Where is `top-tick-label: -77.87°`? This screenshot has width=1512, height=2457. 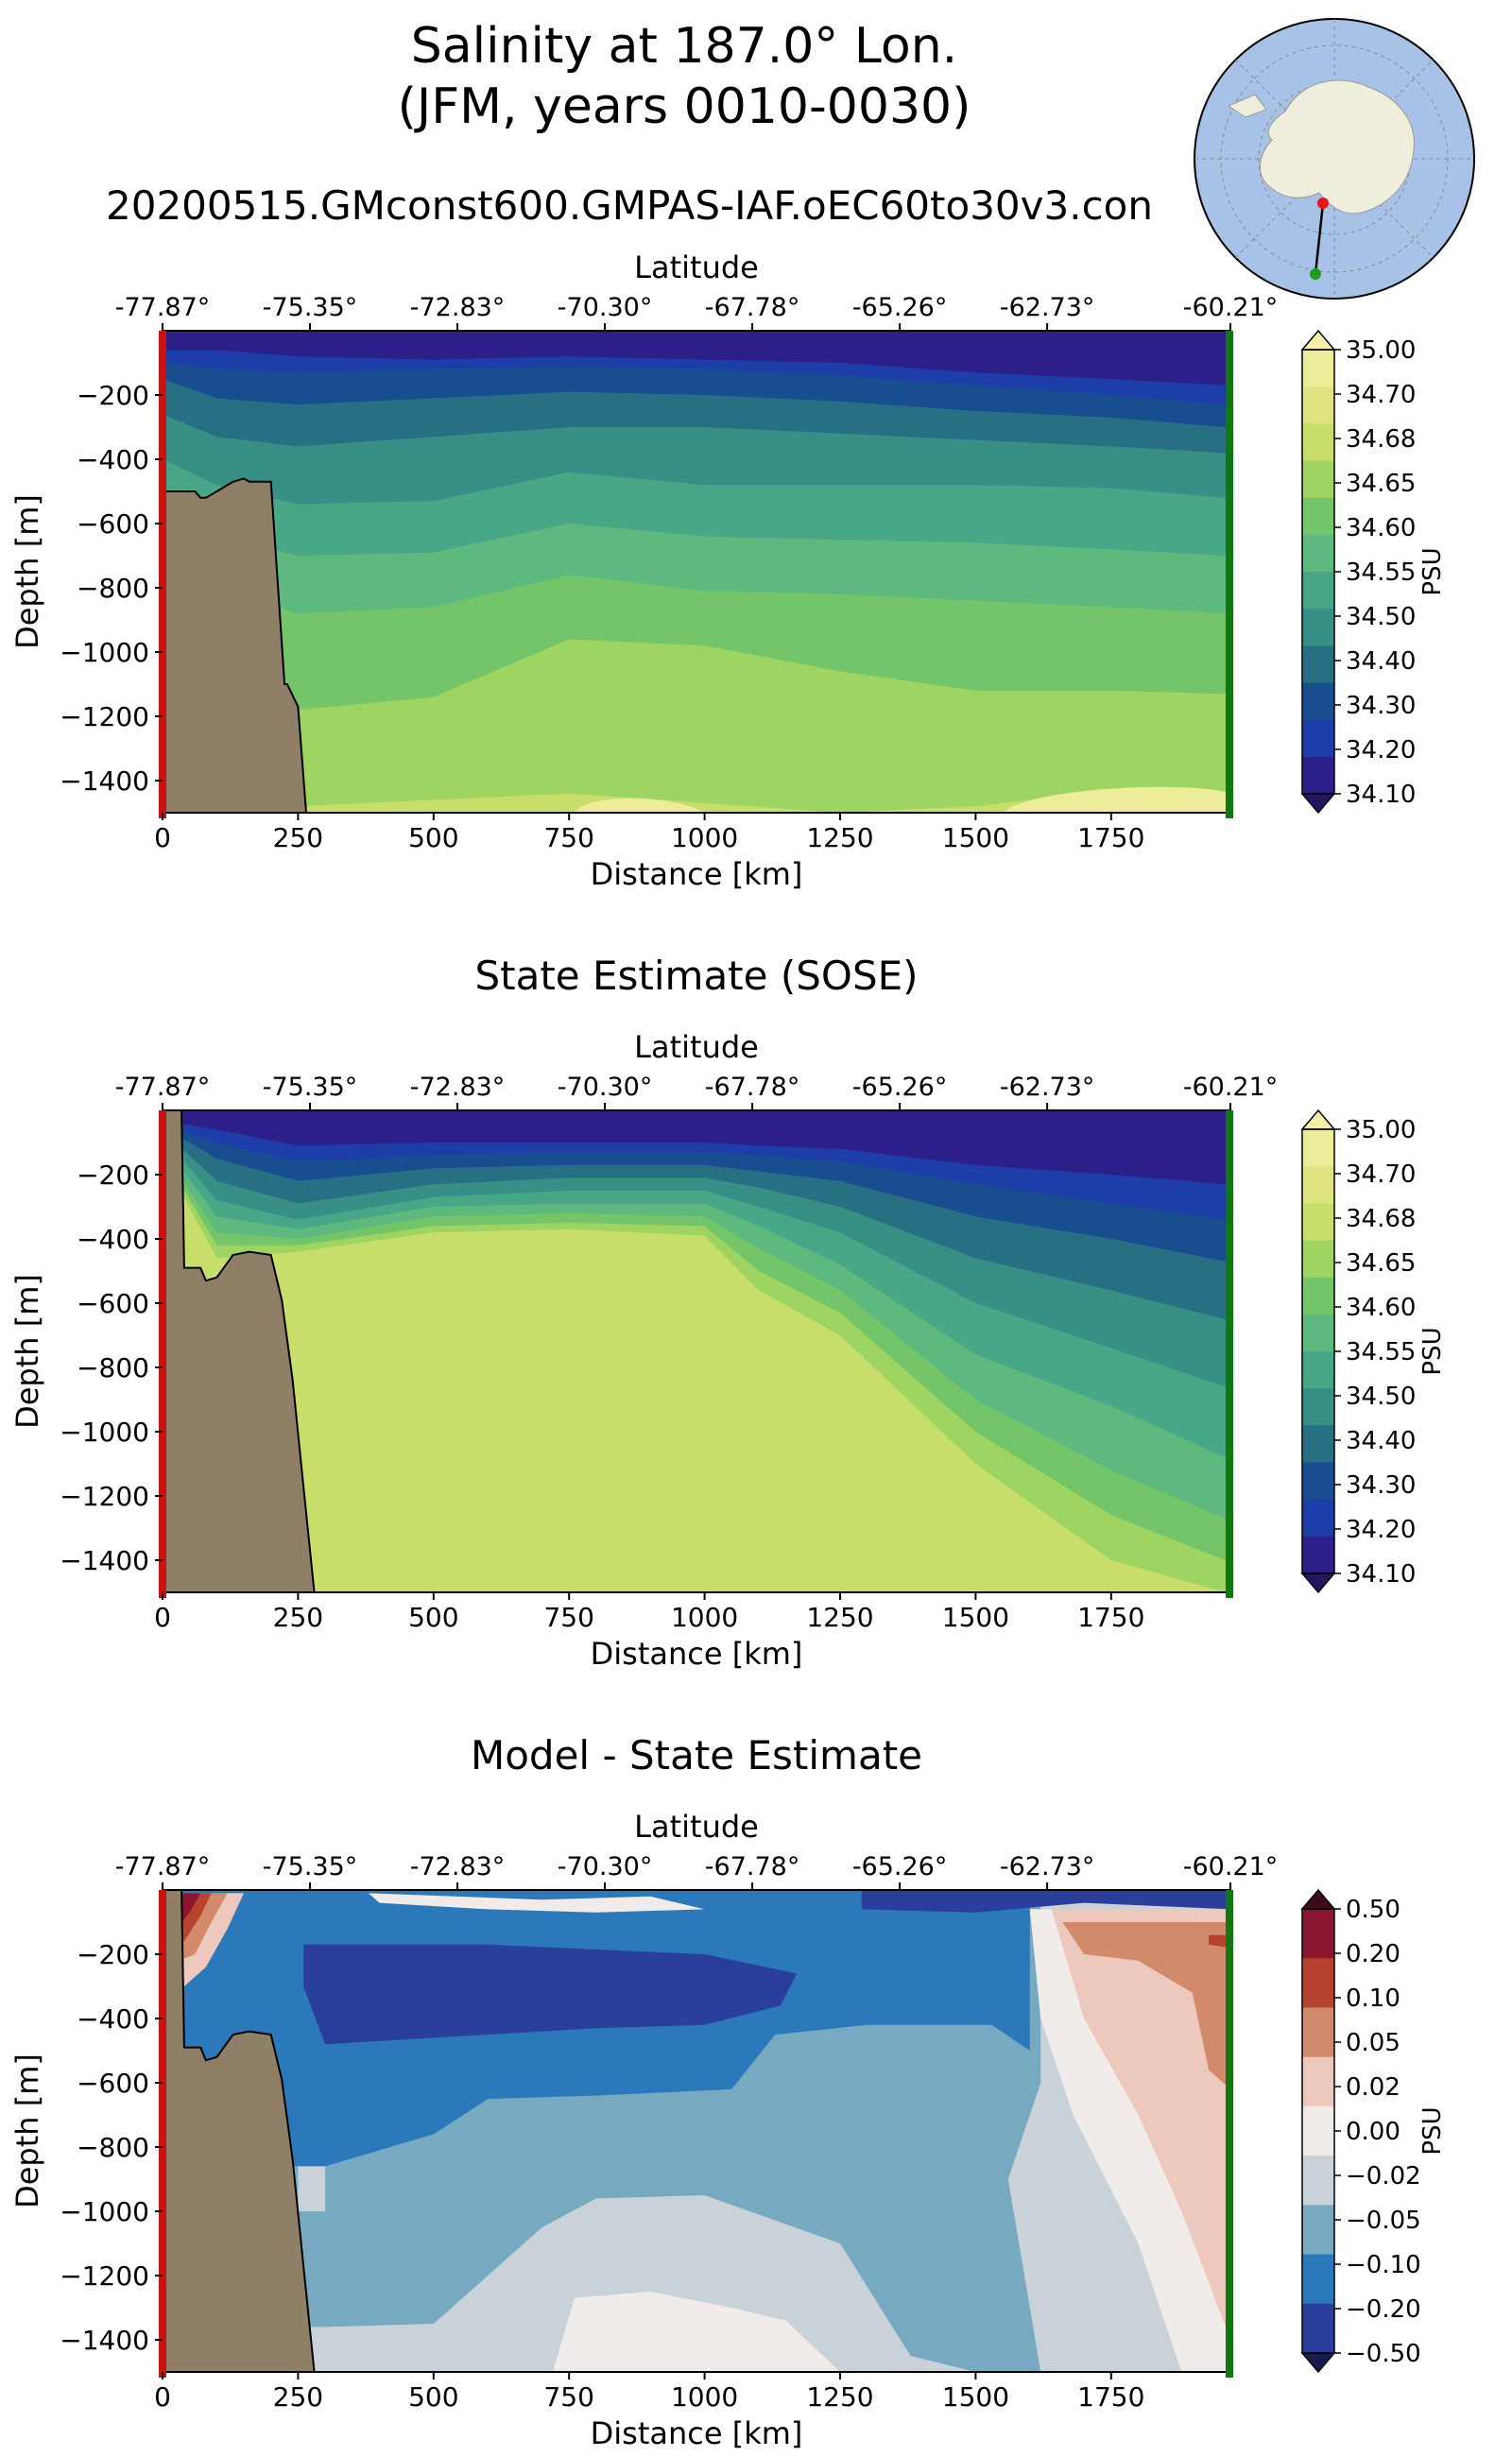 top-tick-label: -77.87° is located at coordinates (163, 1087).